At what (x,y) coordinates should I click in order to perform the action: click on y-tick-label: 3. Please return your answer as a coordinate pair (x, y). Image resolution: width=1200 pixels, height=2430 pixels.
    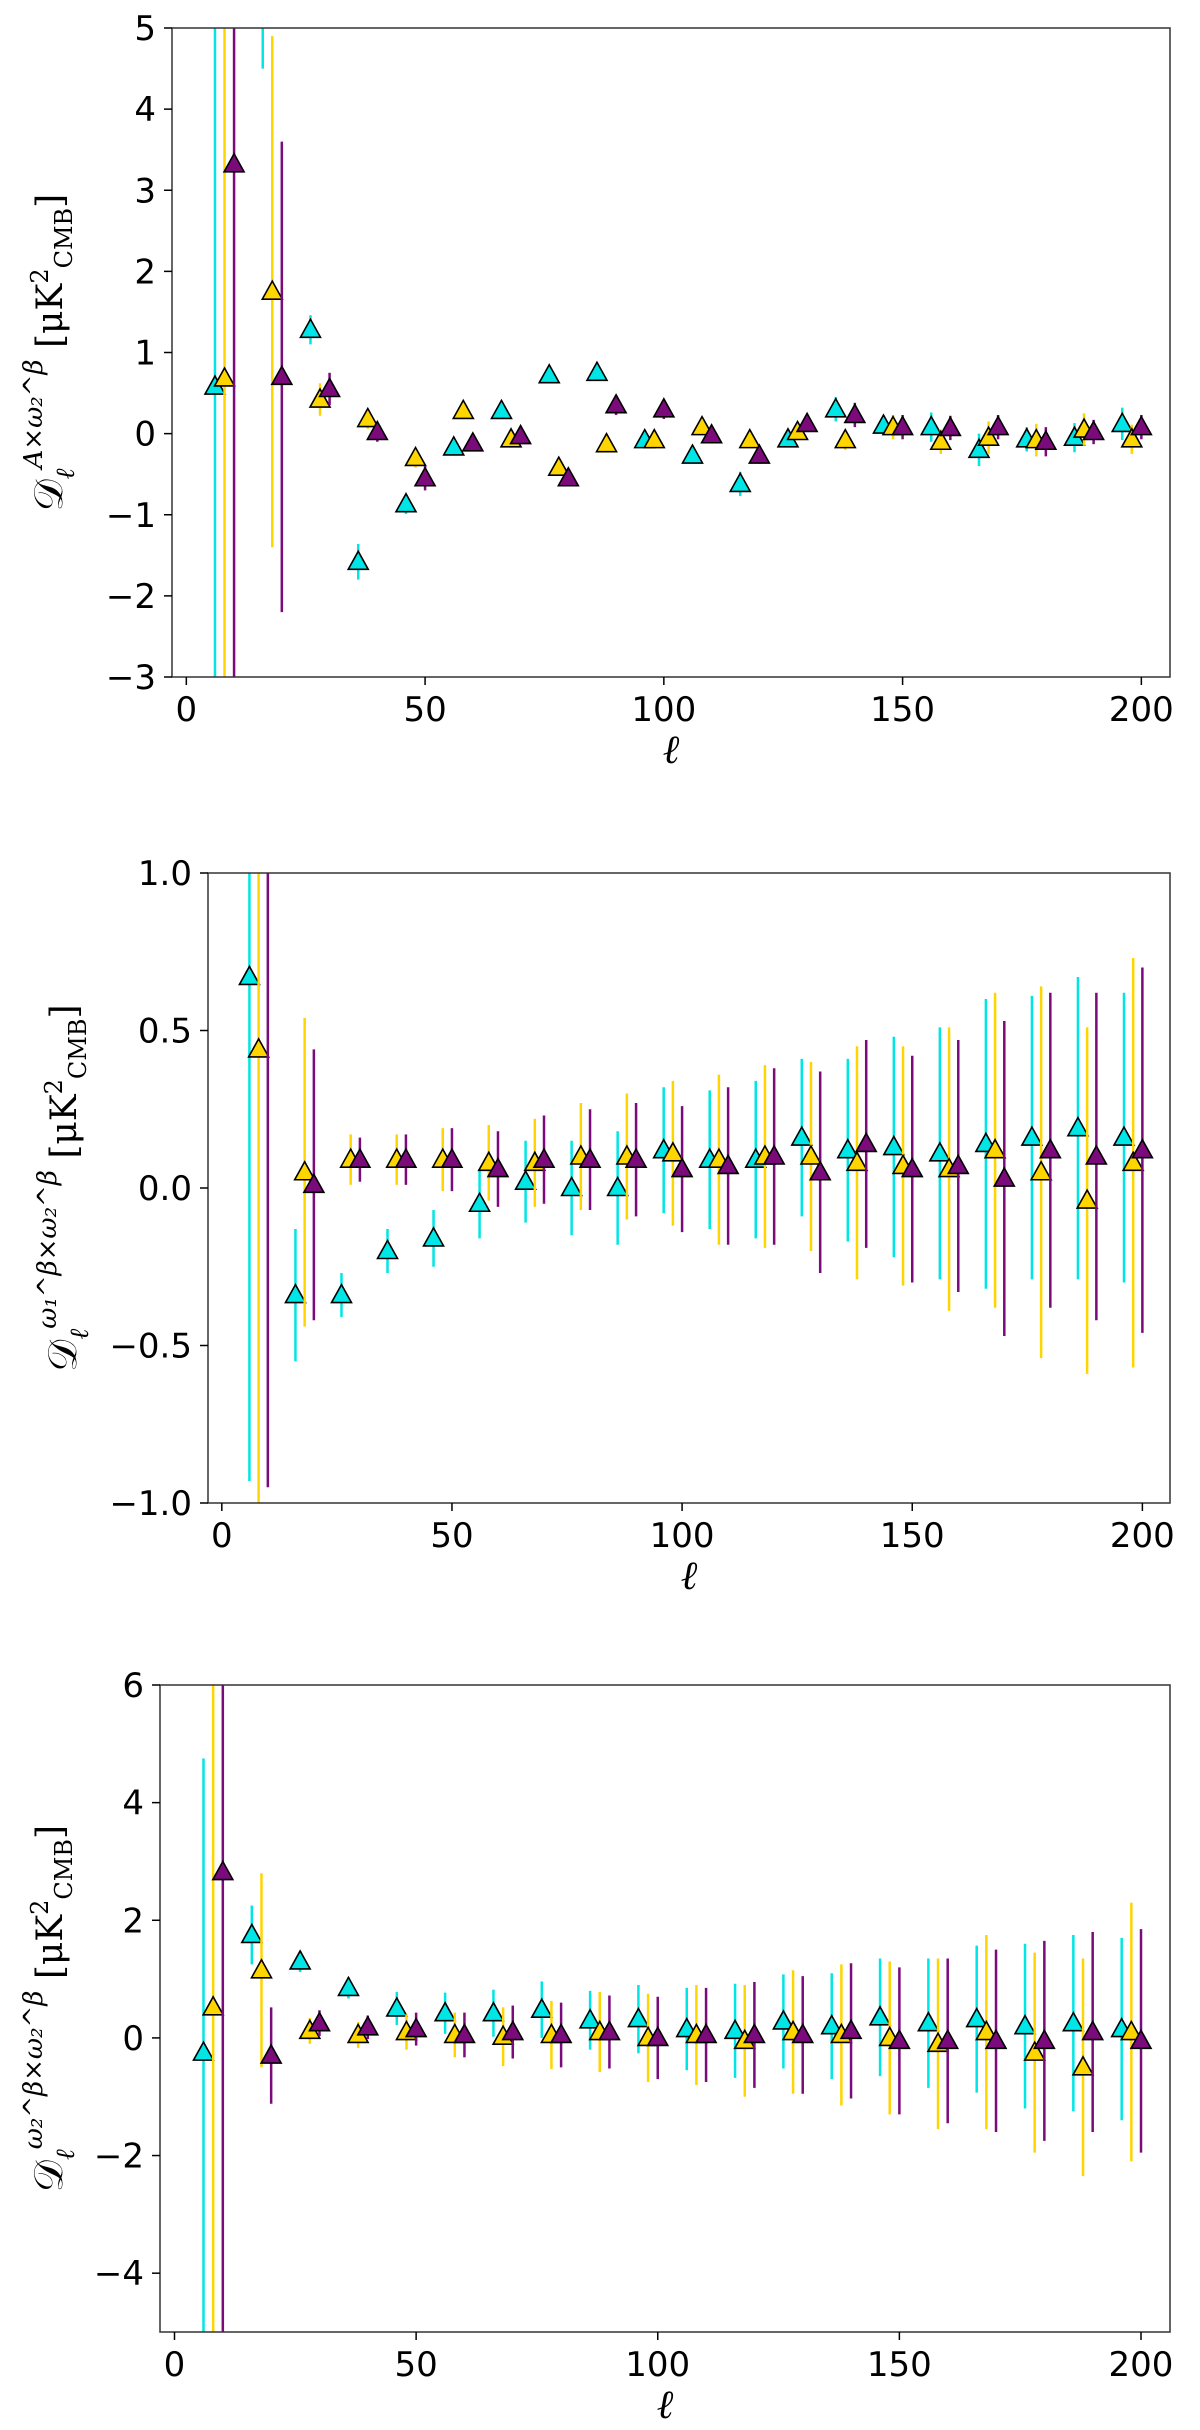
    Looking at the image, I should click on (145, 191).